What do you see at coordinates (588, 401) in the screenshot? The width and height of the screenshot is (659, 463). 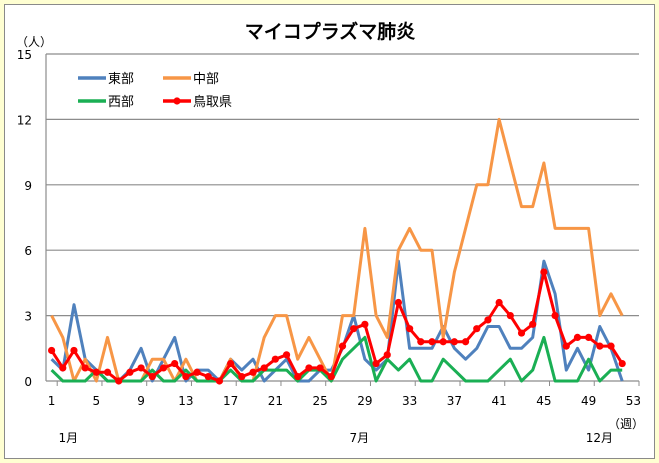 I see `x-tick-label: 49` at bounding box center [588, 401].